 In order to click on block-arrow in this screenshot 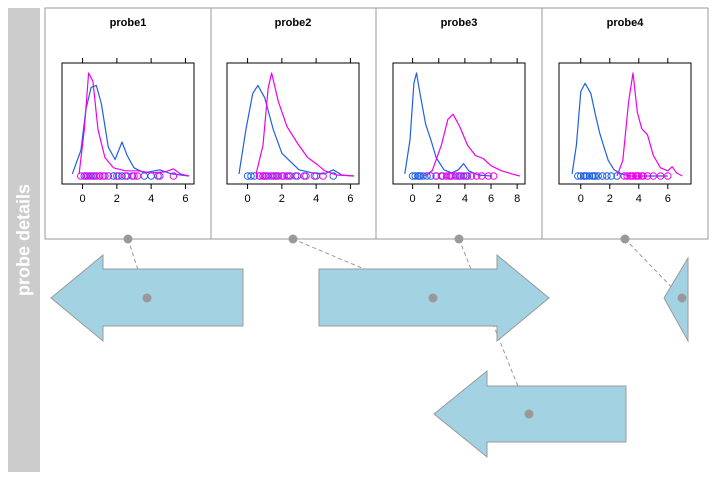, I will do `click(676, 299)`.